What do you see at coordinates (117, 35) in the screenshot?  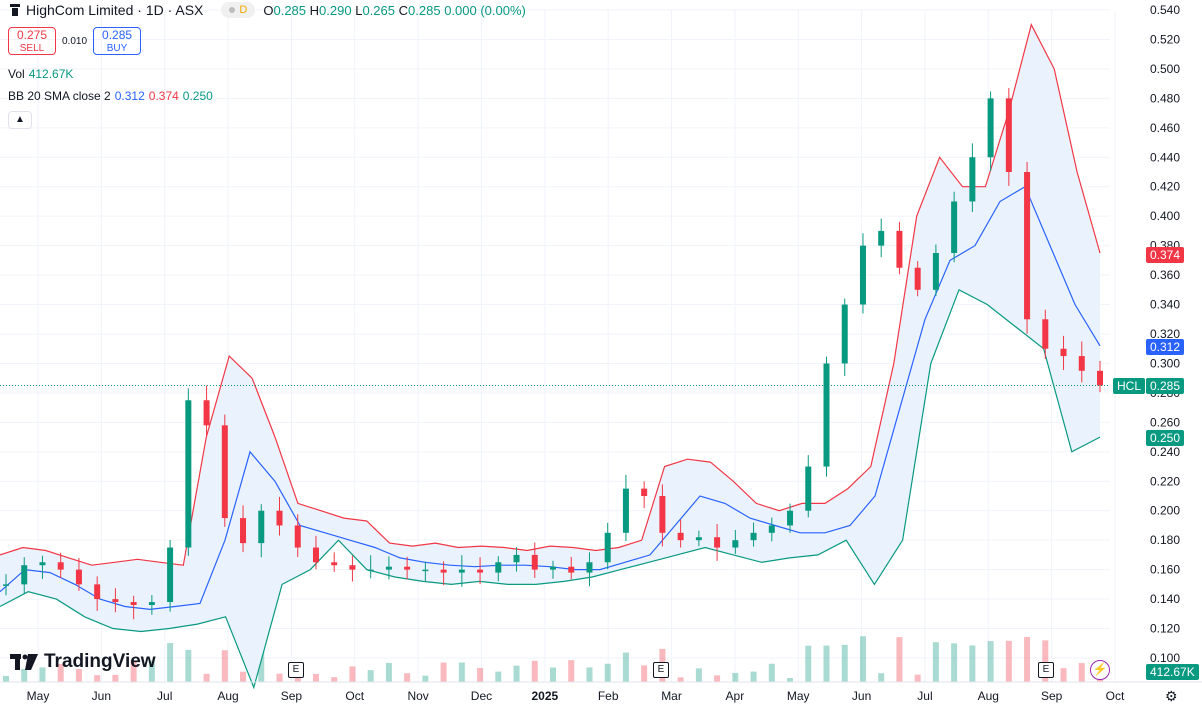 I see `buy-price: 0.285` at bounding box center [117, 35].